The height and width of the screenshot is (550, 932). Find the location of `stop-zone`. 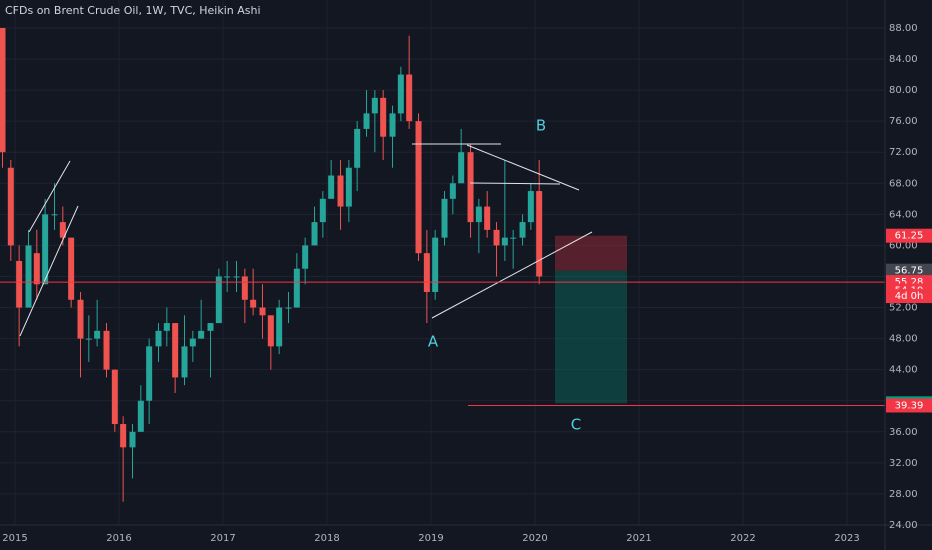

stop-zone is located at coordinates (591, 253).